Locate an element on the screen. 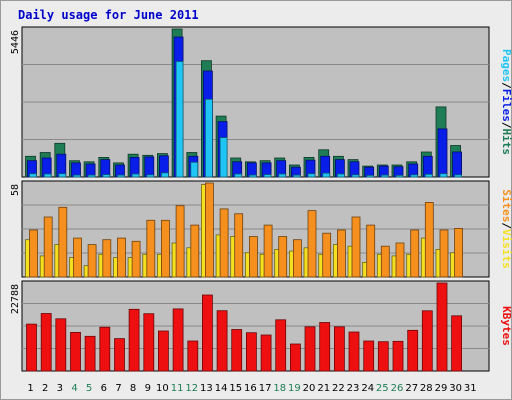  x-tick-label: 17 is located at coordinates (265, 388).